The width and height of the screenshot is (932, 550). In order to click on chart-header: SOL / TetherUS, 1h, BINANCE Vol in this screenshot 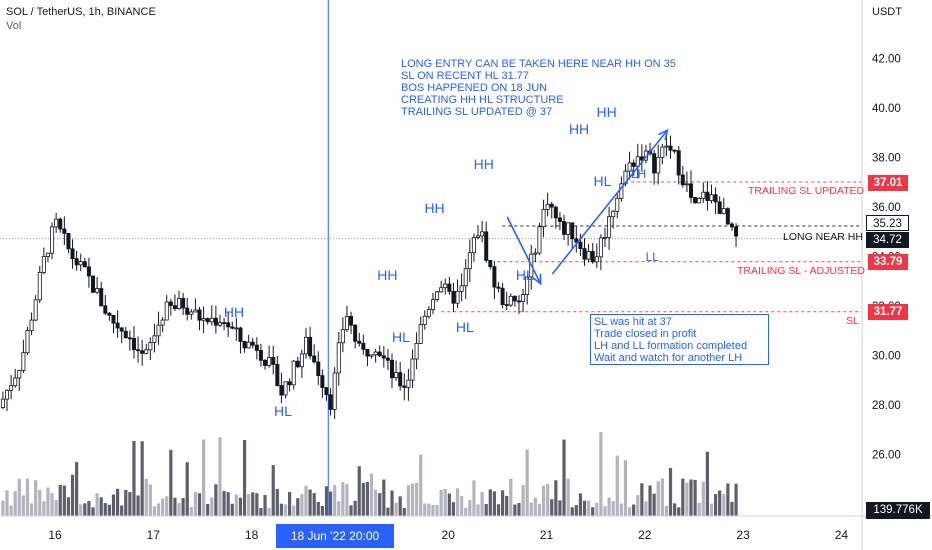, I will do `click(81, 19)`.